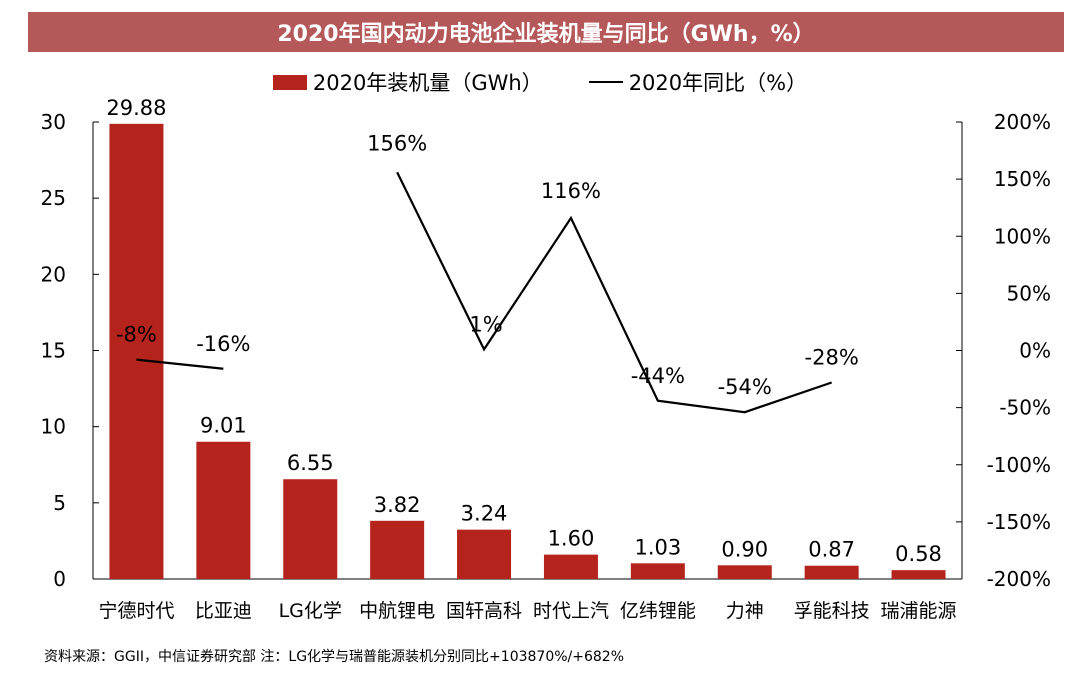 Image resolution: width=1080 pixels, height=675 pixels. Describe the element at coordinates (658, 611) in the screenshot. I see `x-tick-label: 亿纬锂能` at that location.